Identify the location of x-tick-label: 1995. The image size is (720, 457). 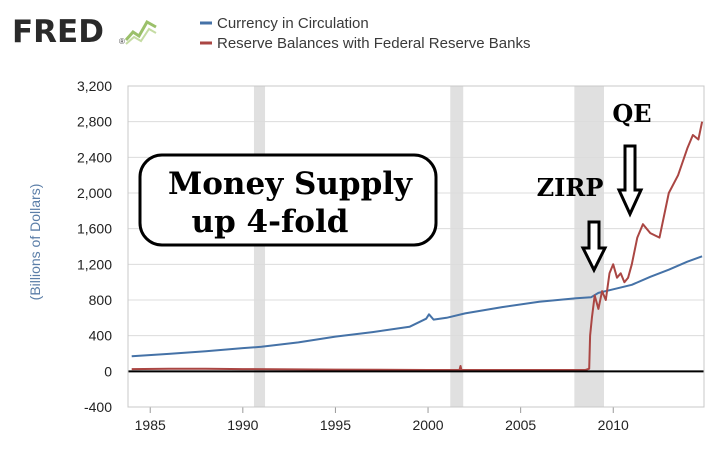
(335, 425).